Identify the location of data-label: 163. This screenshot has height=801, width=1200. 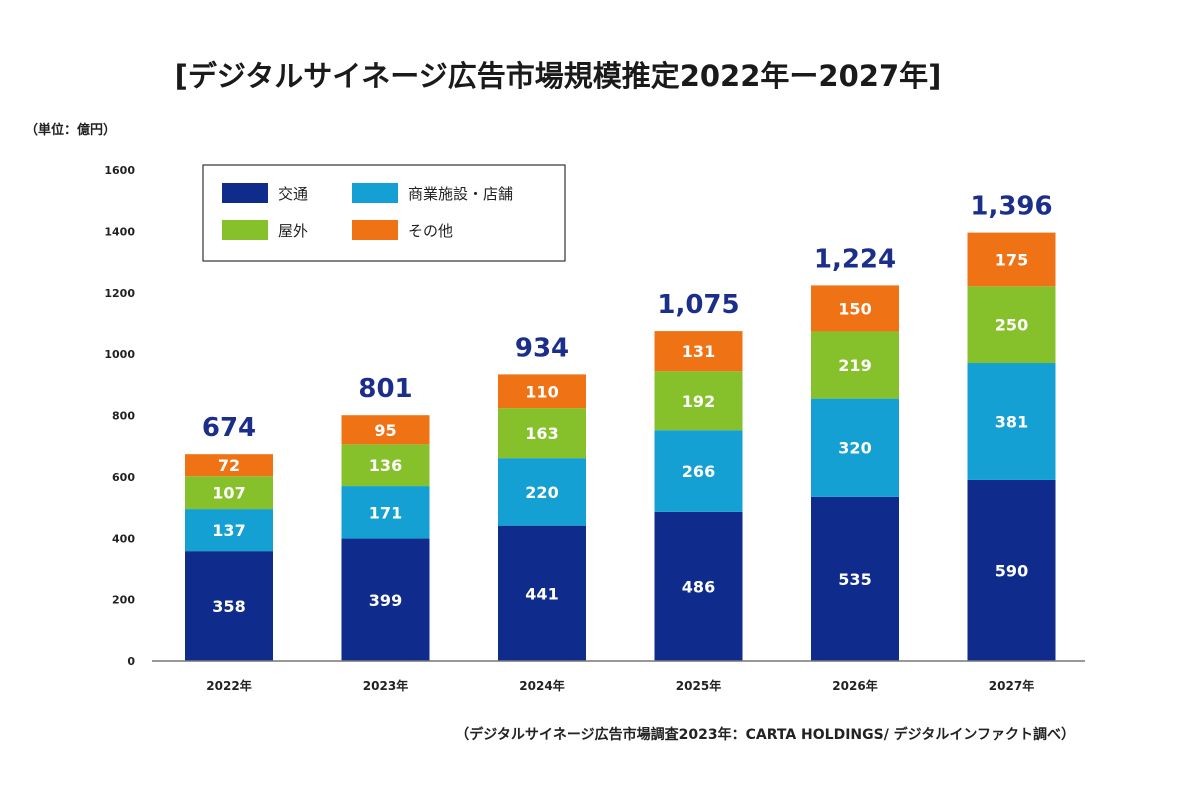
(541, 433).